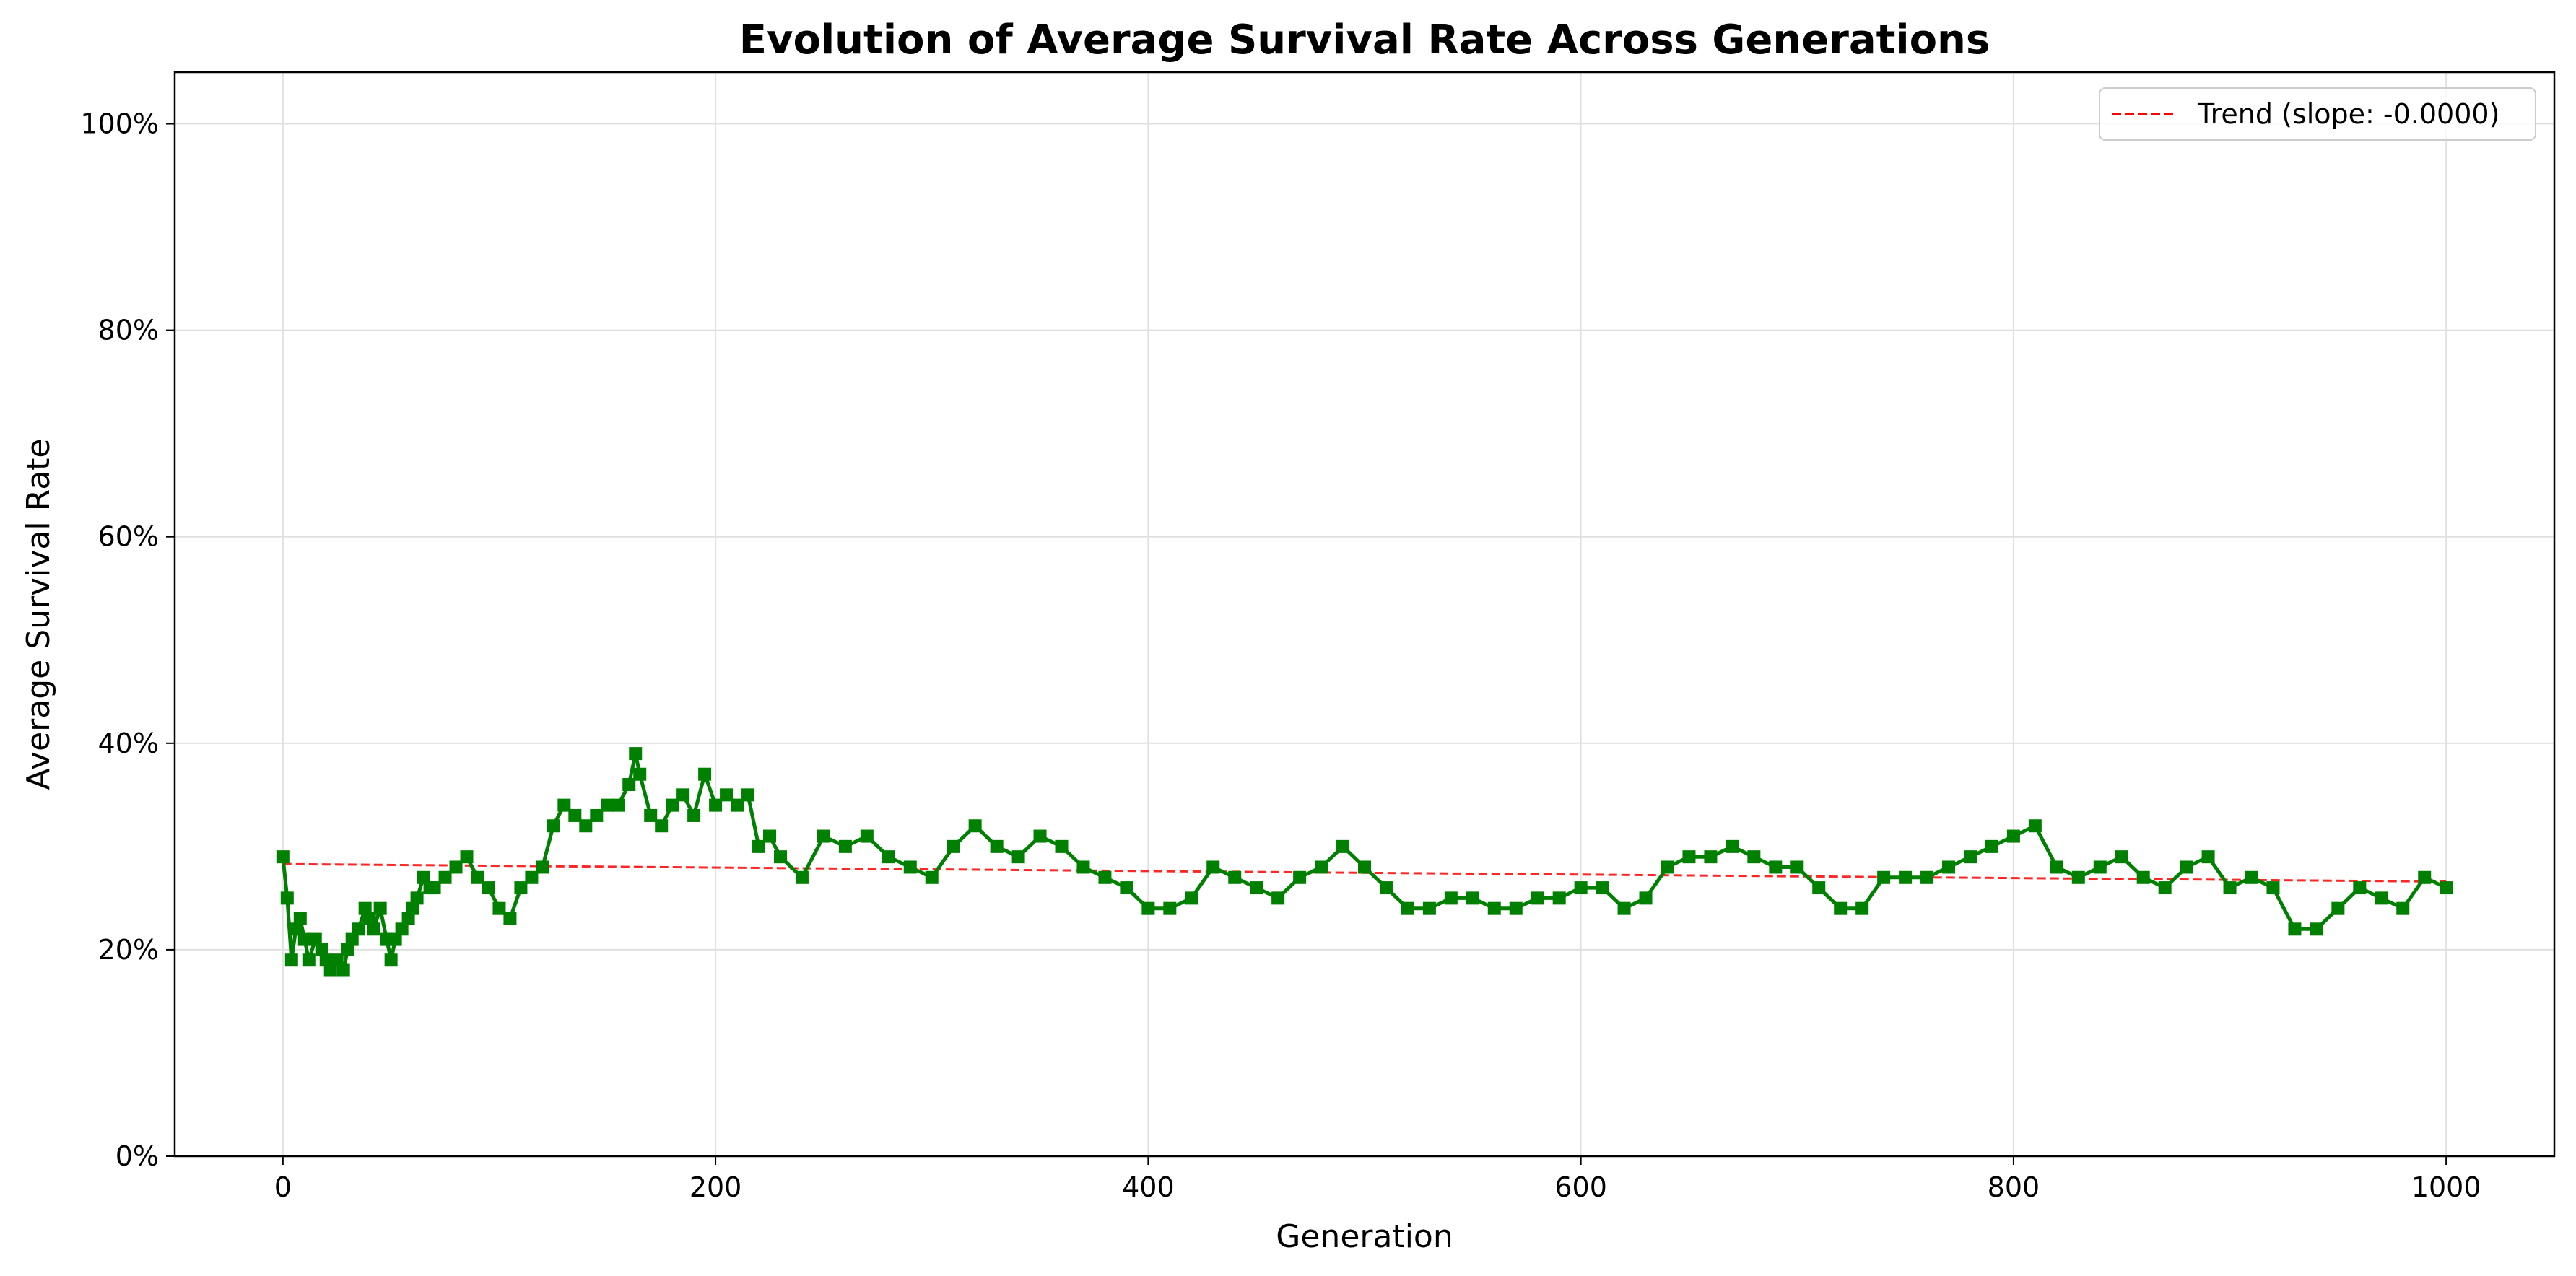 The image size is (2576, 1276). I want to click on x-tick-label: 0, so click(283, 1187).